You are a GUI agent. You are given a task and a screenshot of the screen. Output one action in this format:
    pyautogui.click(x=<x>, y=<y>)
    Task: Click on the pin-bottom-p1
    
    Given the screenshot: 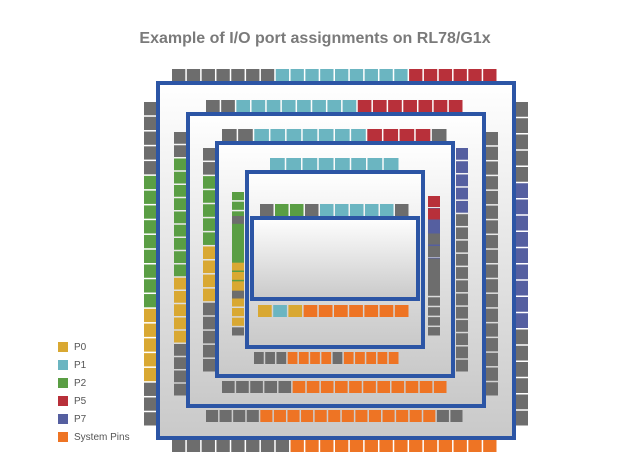 What is the action you would take?
    pyautogui.click(x=280, y=311)
    